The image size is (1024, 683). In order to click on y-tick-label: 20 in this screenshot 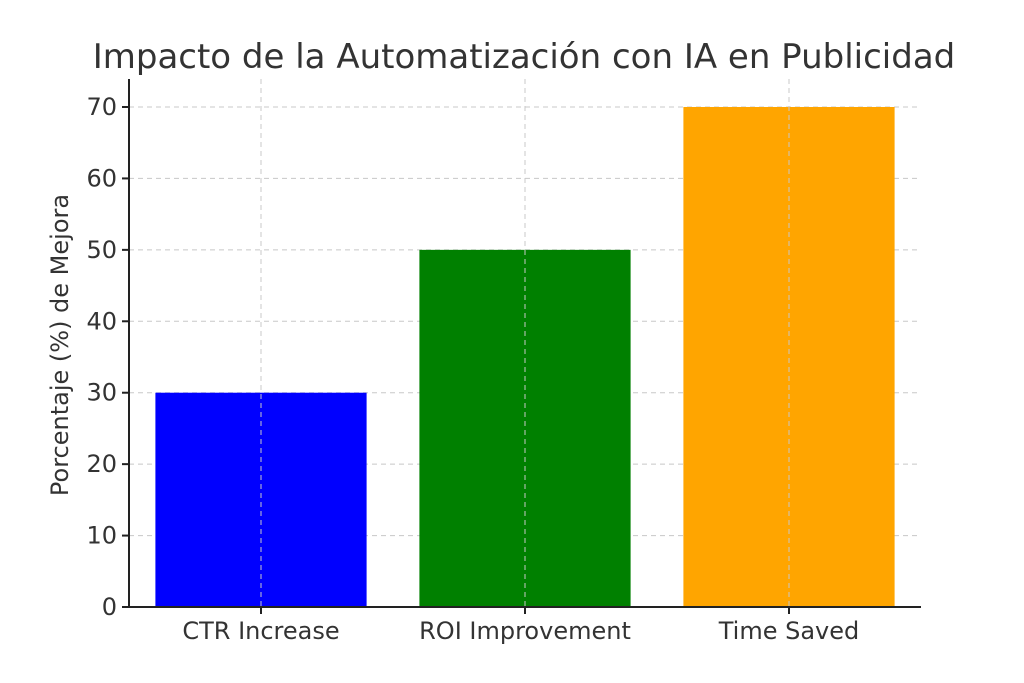, I will do `click(101, 464)`.